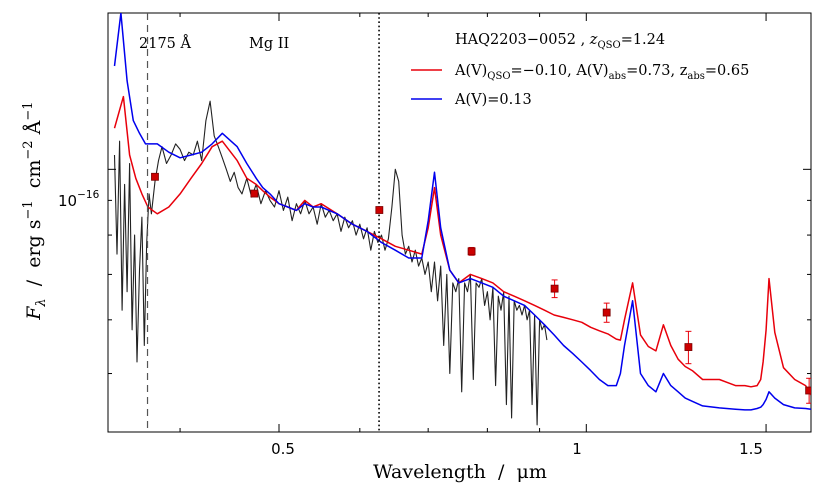 This screenshot has width=830, height=494. Describe the element at coordinates (269, 44) in the screenshot. I see `vline-label-mgii: Mg II` at that location.